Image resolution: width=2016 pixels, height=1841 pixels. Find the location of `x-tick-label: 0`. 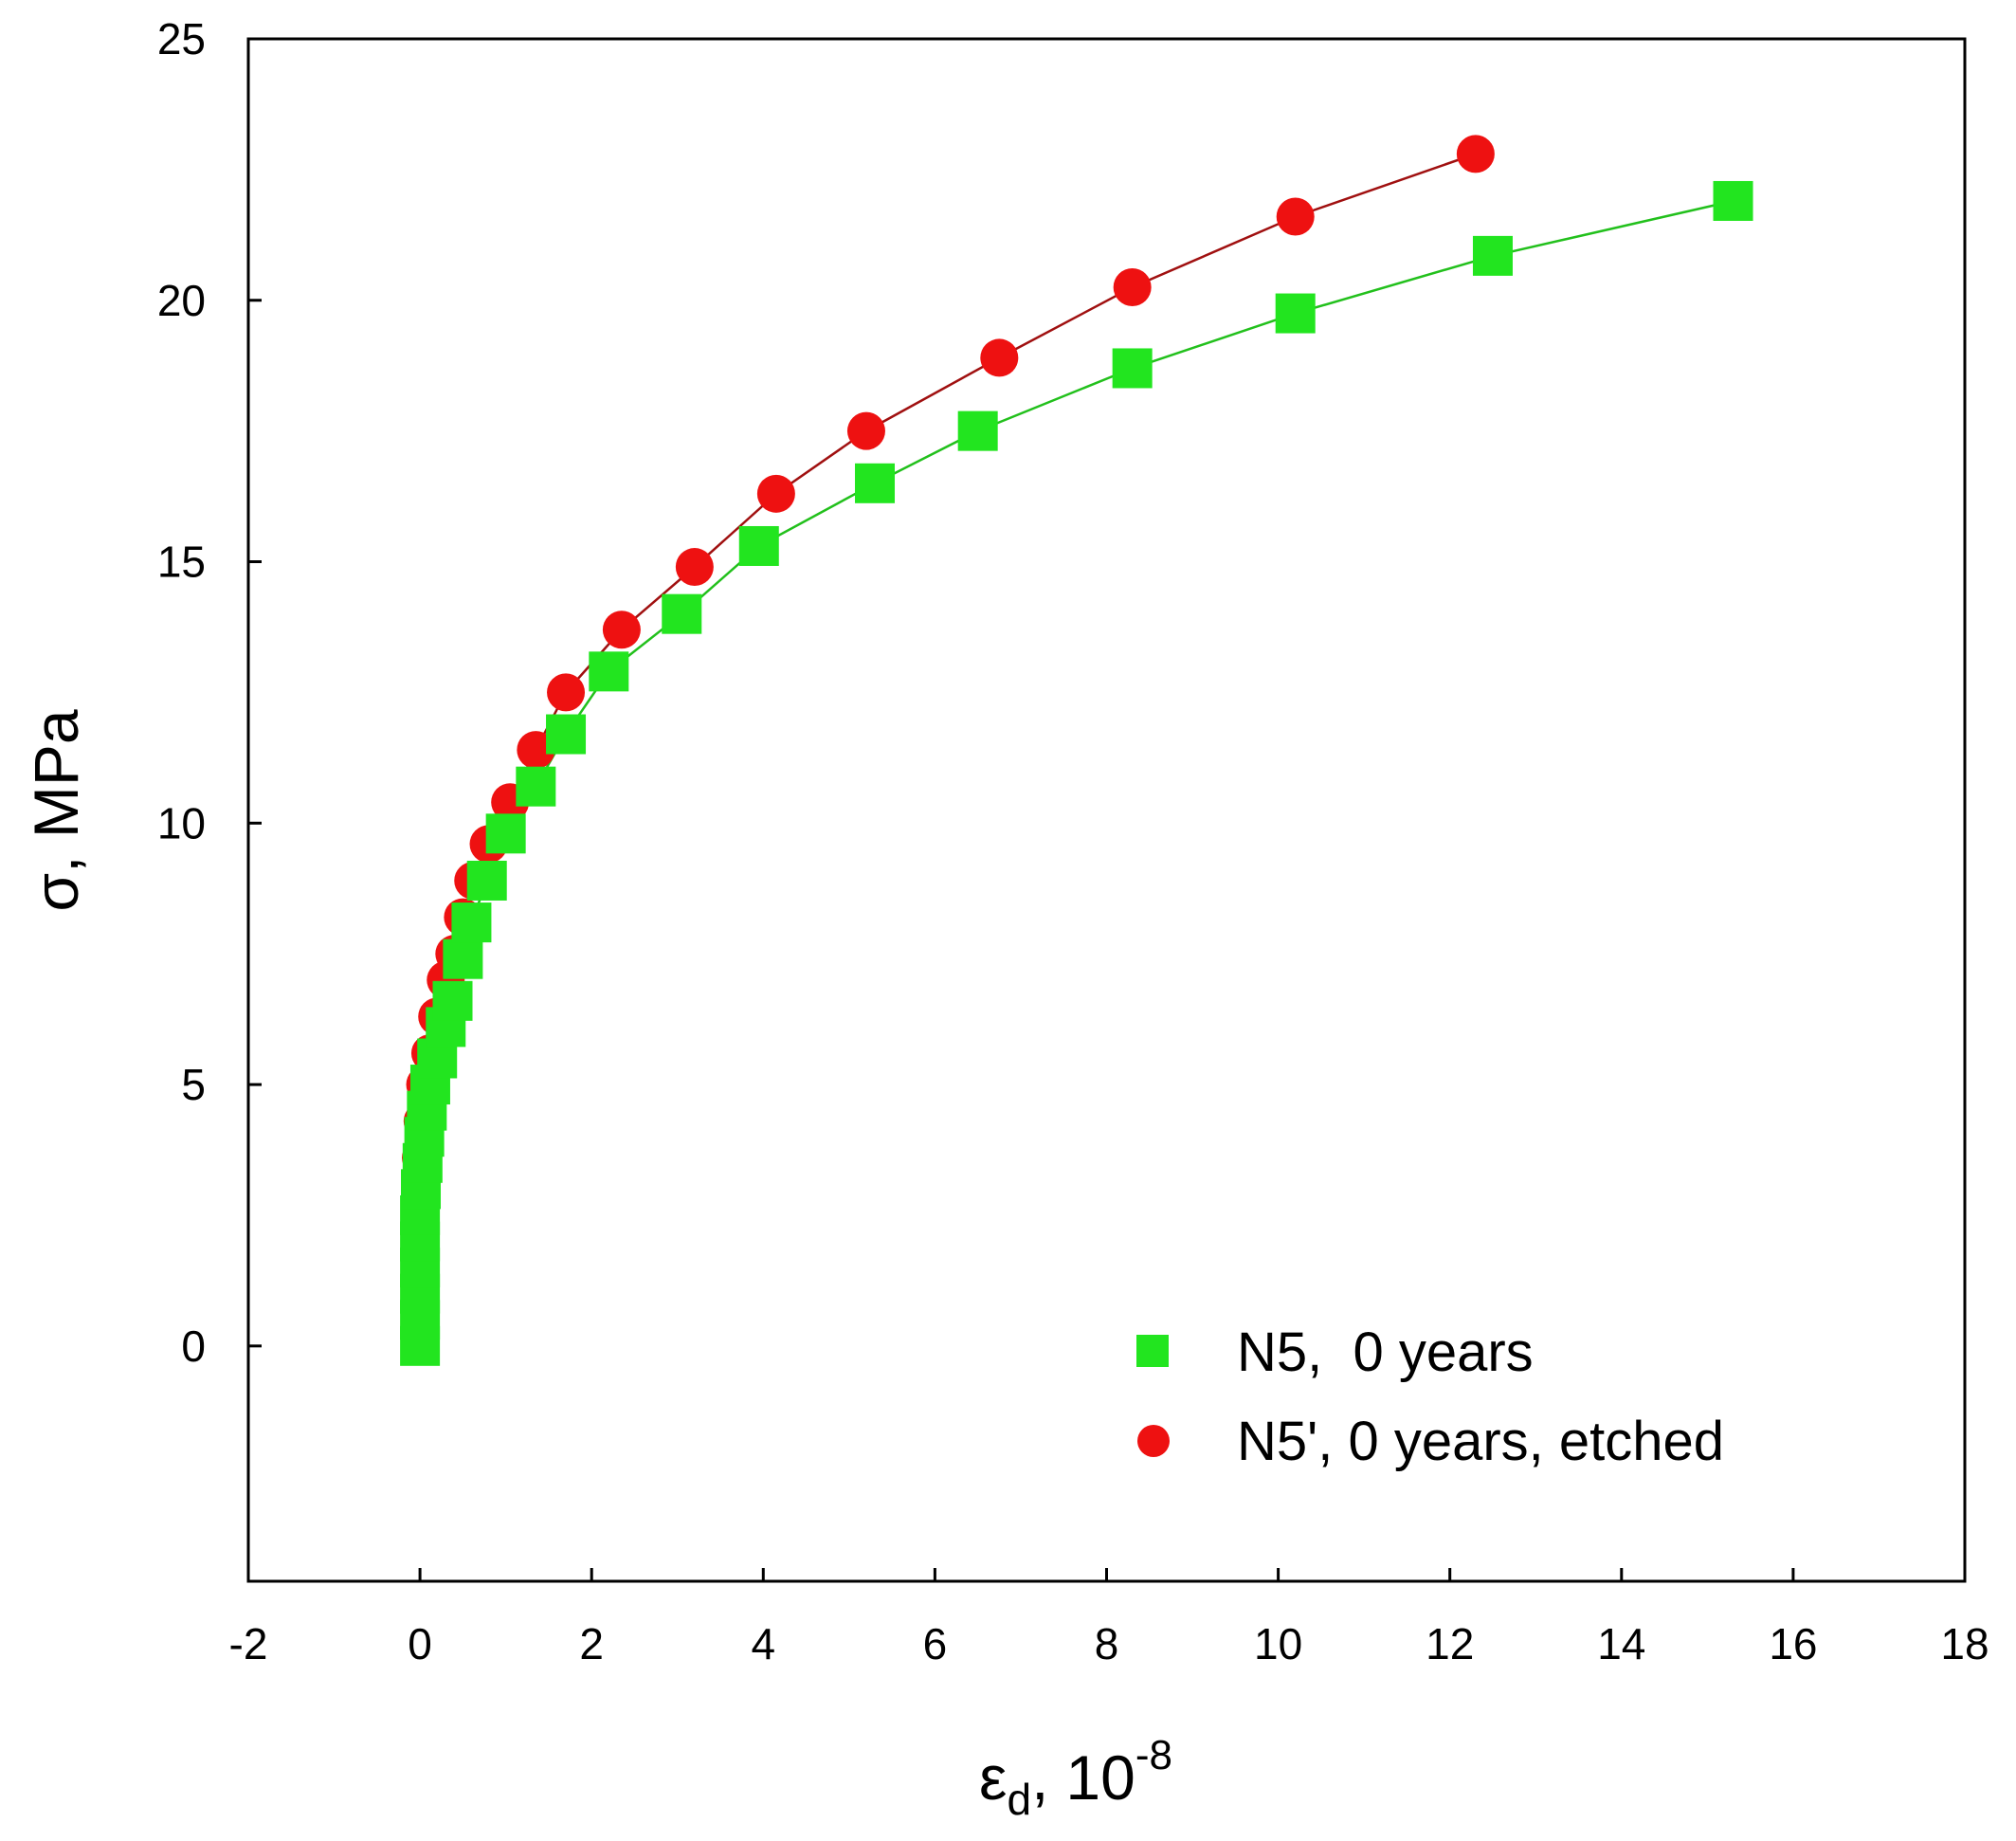

x-tick-label: 0 is located at coordinates (420, 1643).